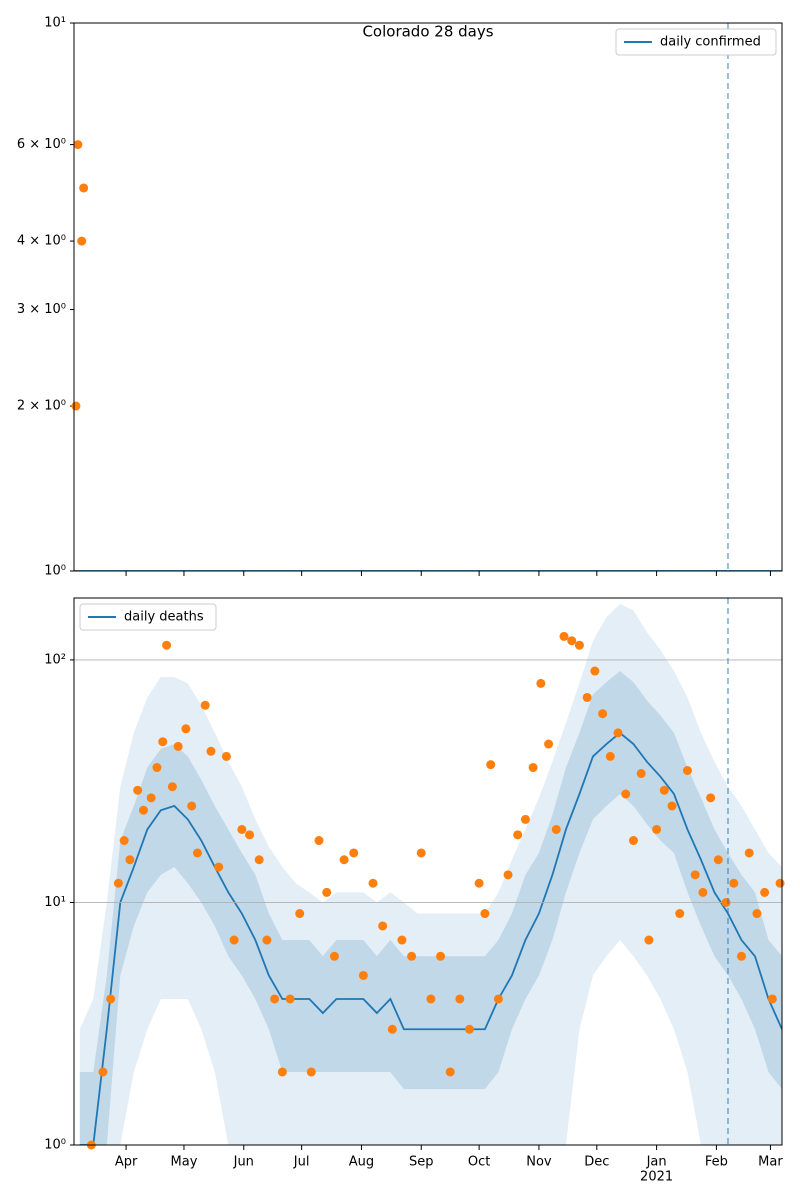 This screenshot has width=800, height=1204. What do you see at coordinates (710, 42) in the screenshot?
I see `legend-label: daily confirmed` at bounding box center [710, 42].